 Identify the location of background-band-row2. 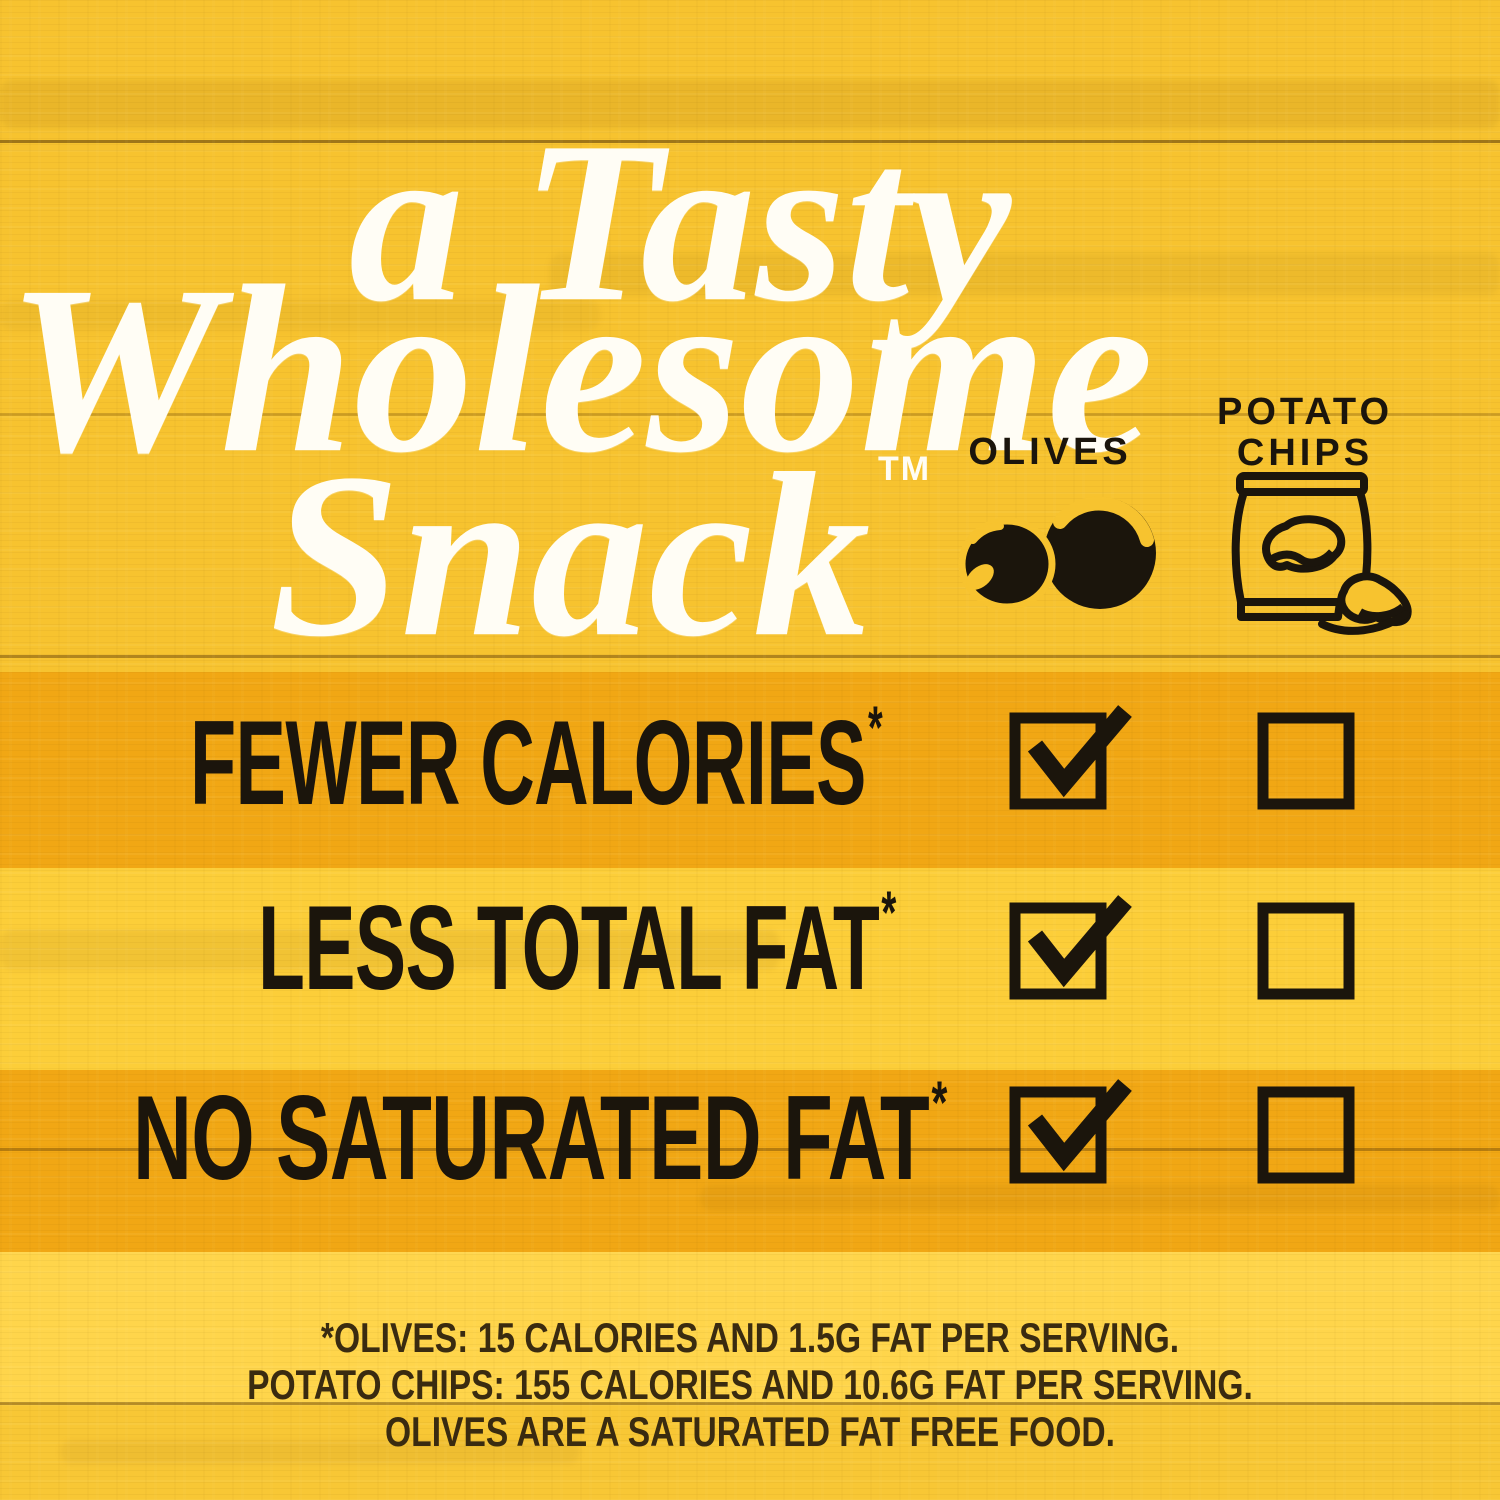
(750, 969).